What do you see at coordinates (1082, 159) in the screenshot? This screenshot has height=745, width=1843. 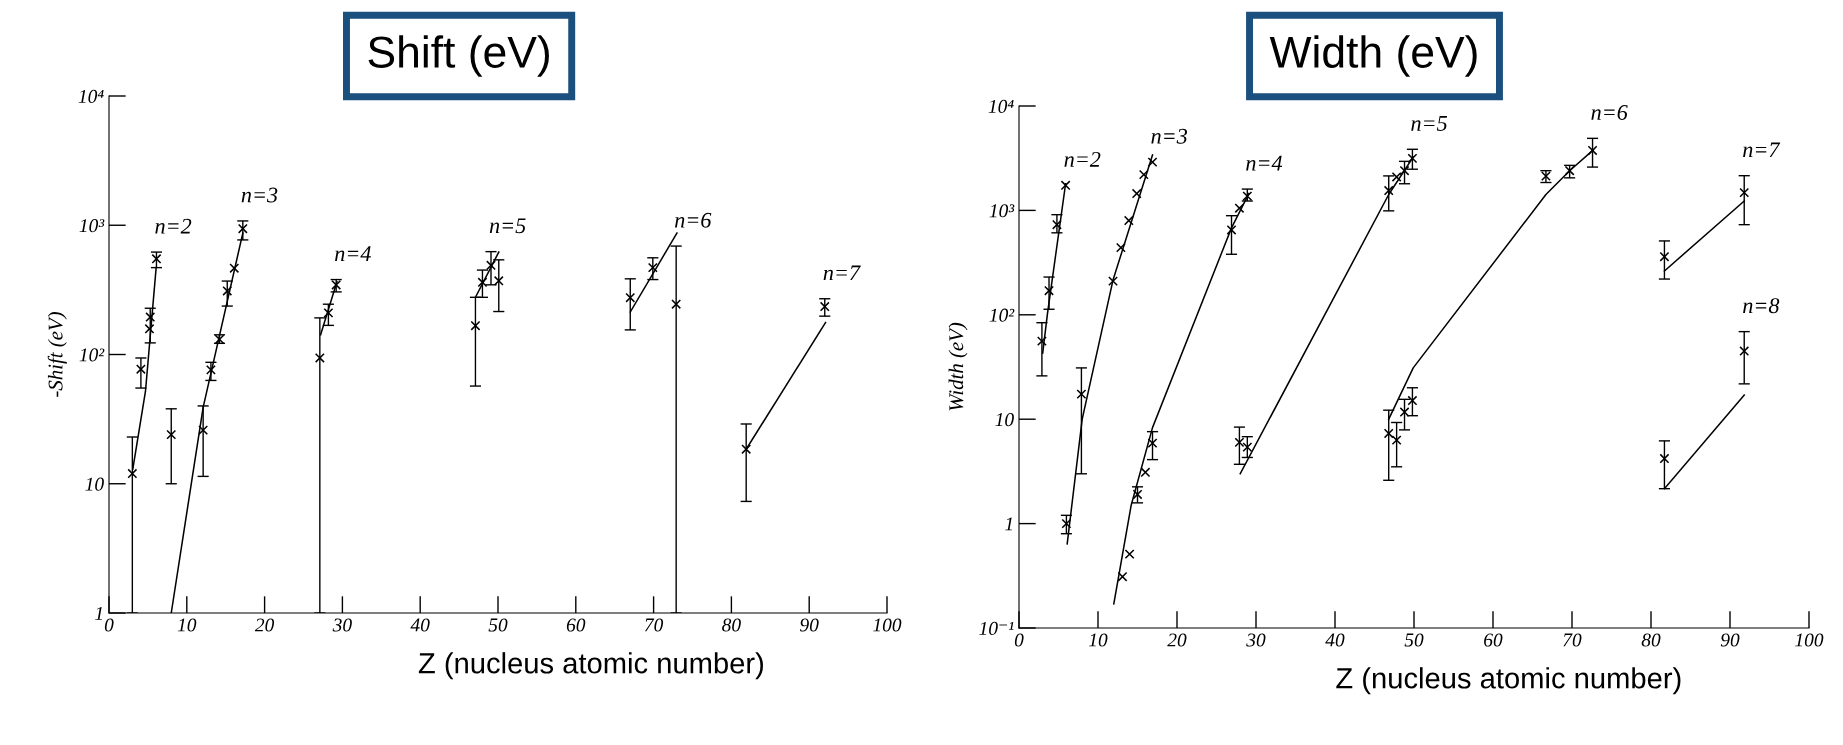 I see `series-label: n=2` at bounding box center [1082, 159].